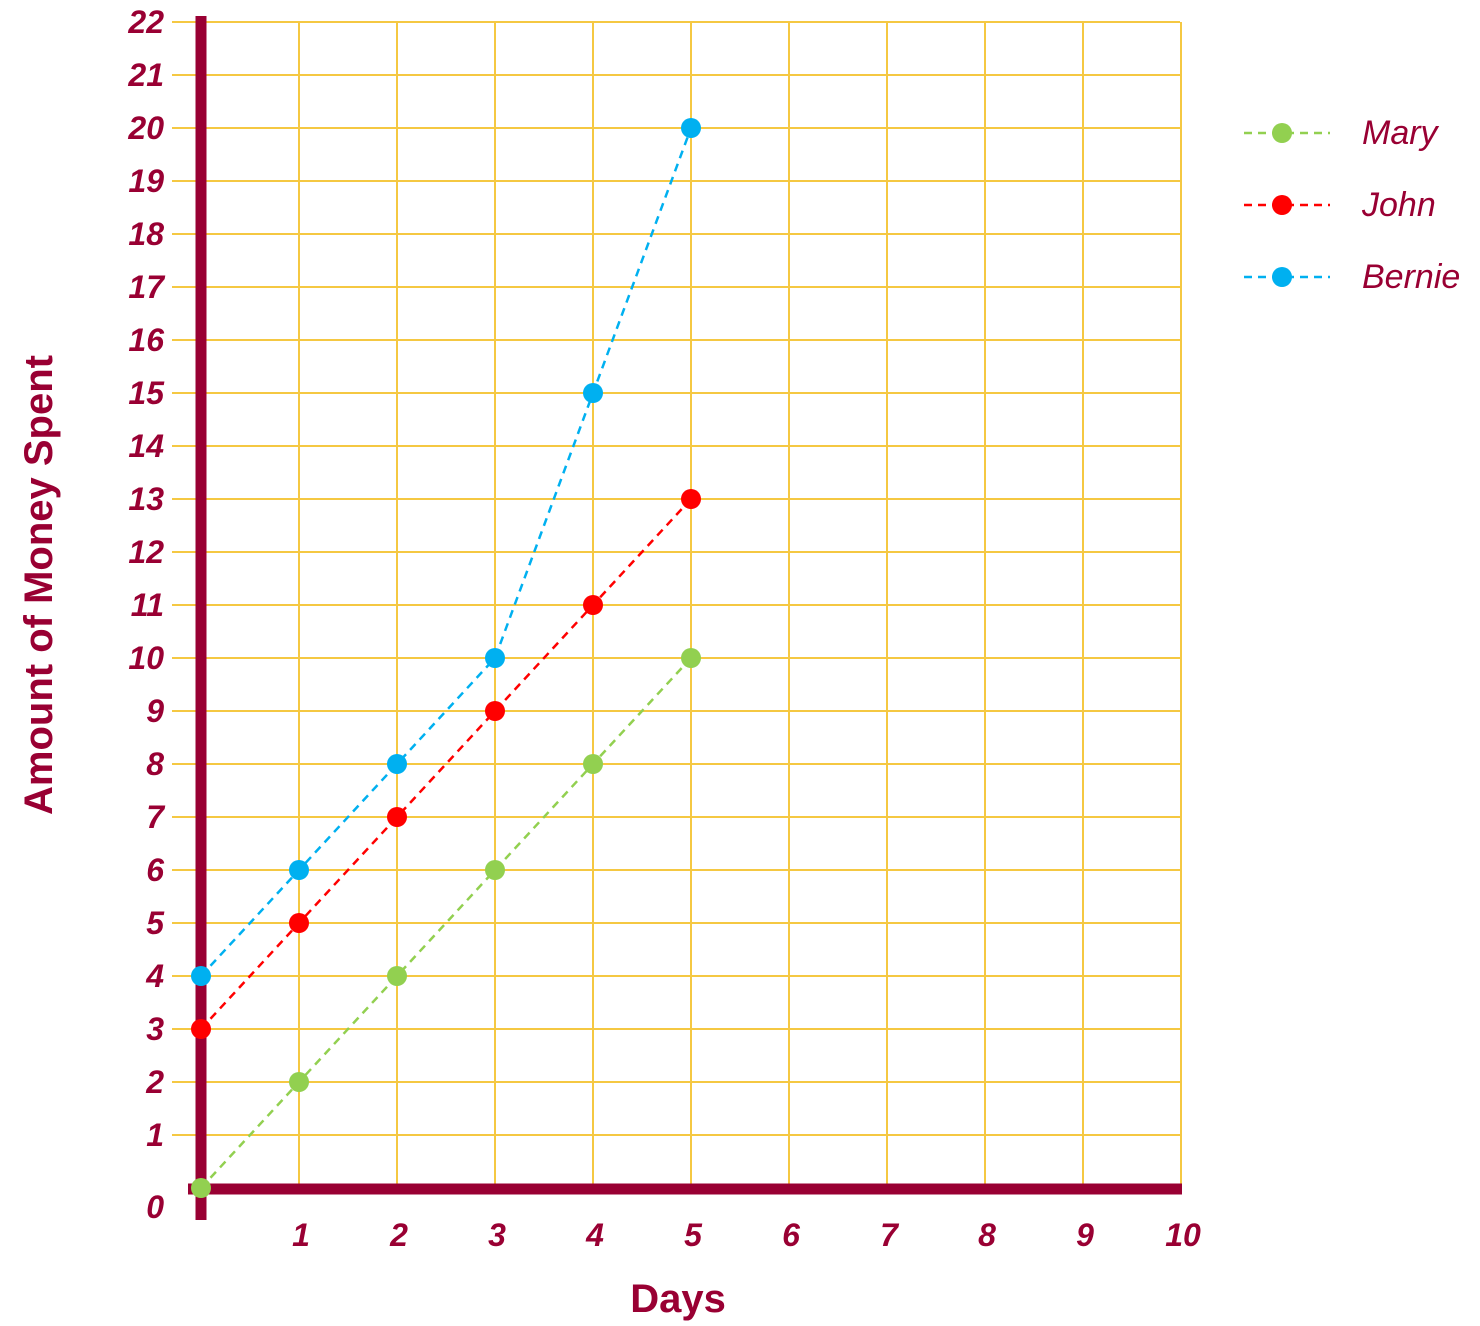  What do you see at coordinates (146, 234) in the screenshot?
I see `y-tick-label: 18` at bounding box center [146, 234].